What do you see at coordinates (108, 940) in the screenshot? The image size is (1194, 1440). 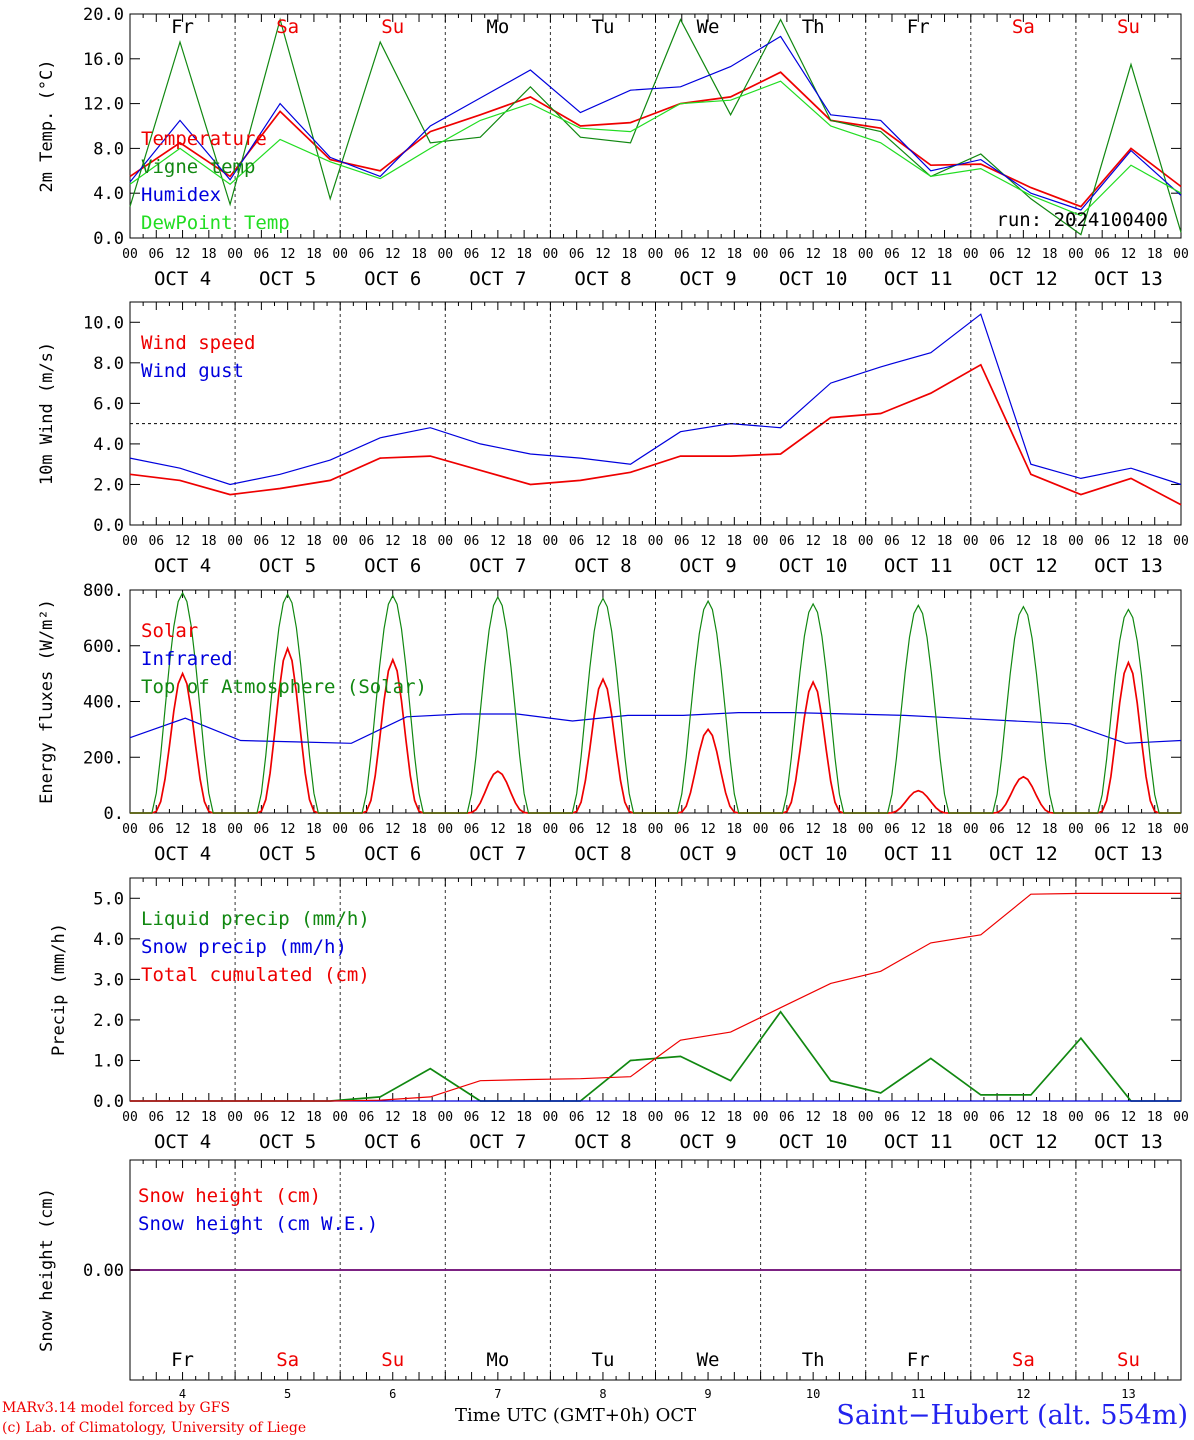 I see `y-tick-label: 4.0` at bounding box center [108, 940].